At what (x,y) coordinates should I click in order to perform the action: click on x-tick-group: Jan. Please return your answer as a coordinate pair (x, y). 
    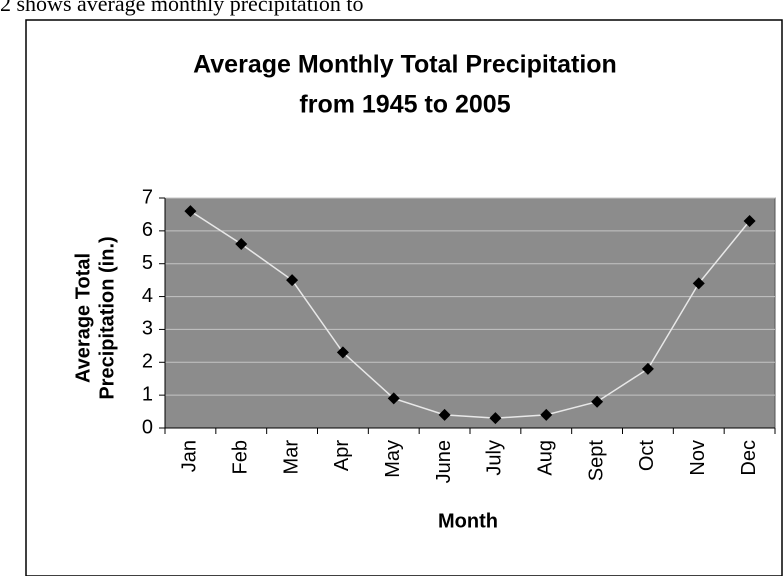
    Looking at the image, I should click on (190, 456).